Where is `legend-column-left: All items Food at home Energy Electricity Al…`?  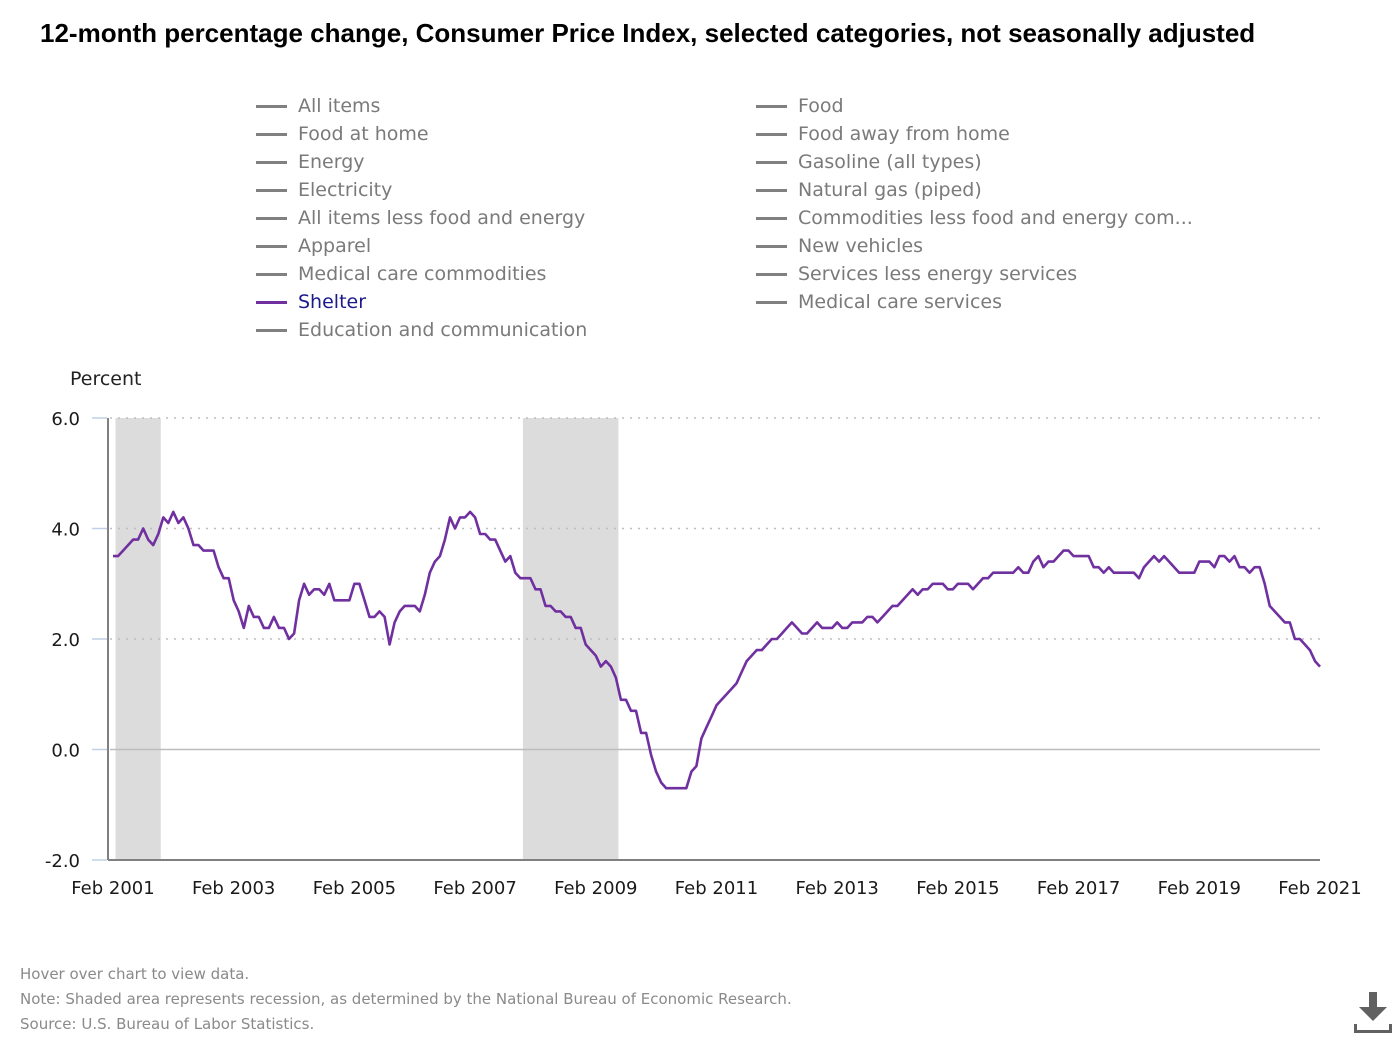
legend-column-left: All items Food at home Energy Electricity Al… is located at coordinates (421, 218).